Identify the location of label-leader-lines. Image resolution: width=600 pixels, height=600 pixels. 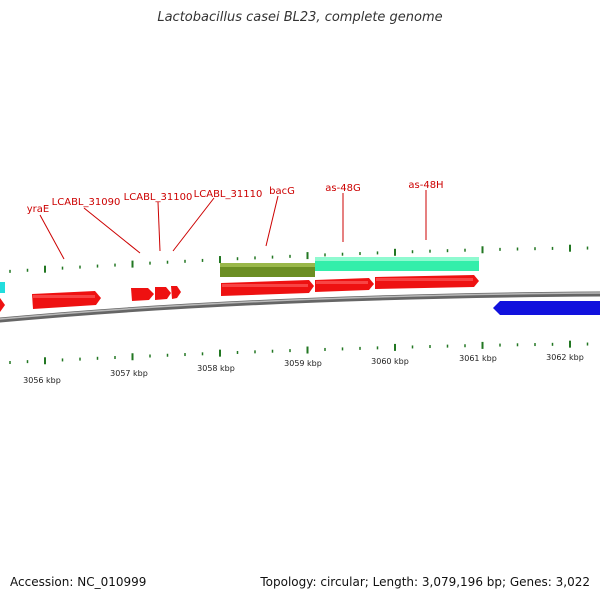
(233, 225).